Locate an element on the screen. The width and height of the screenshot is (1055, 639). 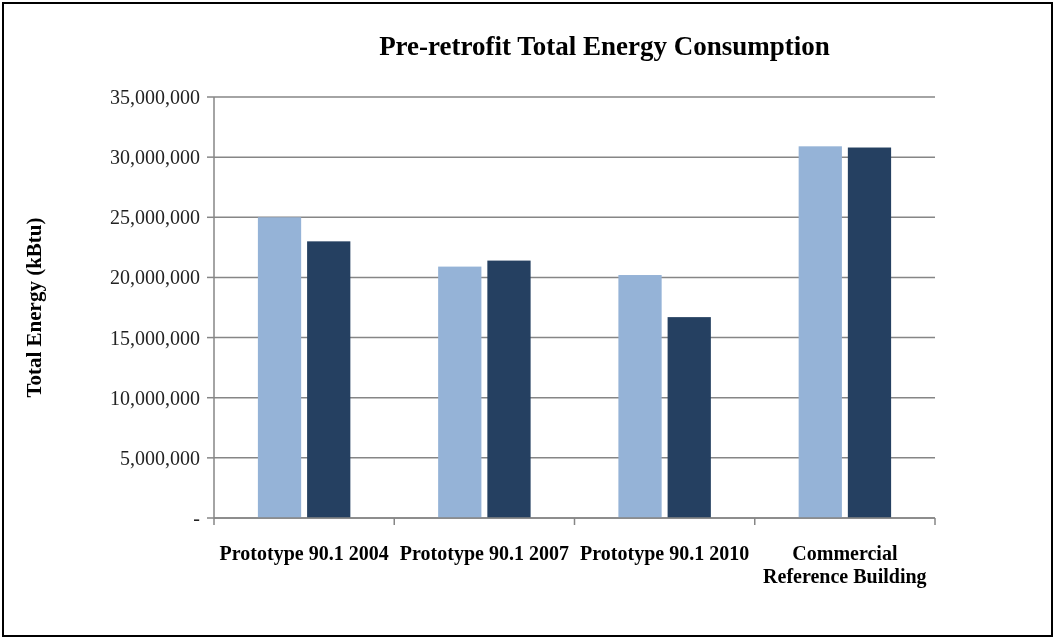
y-tick-label: 10,000,000 is located at coordinates (155, 397).